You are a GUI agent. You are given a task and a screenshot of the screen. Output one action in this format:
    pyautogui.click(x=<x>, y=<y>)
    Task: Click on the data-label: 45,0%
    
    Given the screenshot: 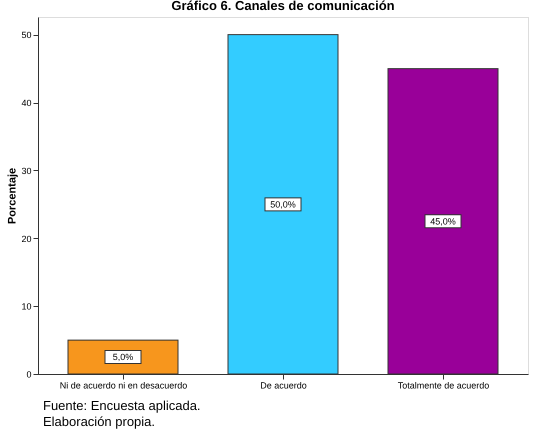 What is the action you would take?
    pyautogui.click(x=443, y=221)
    